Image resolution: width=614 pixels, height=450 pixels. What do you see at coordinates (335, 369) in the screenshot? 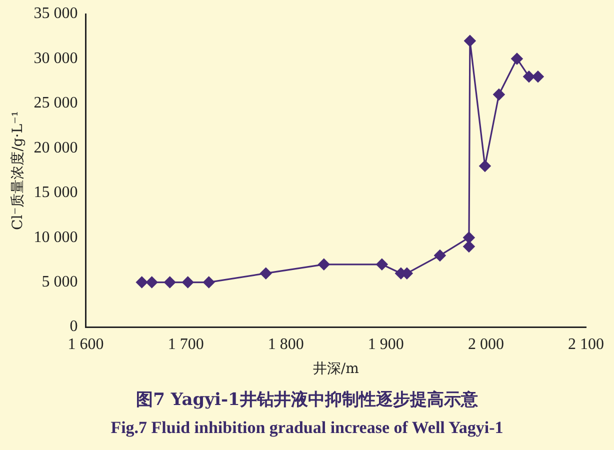
I see `x-axis-title: 井深/m` at bounding box center [335, 369].